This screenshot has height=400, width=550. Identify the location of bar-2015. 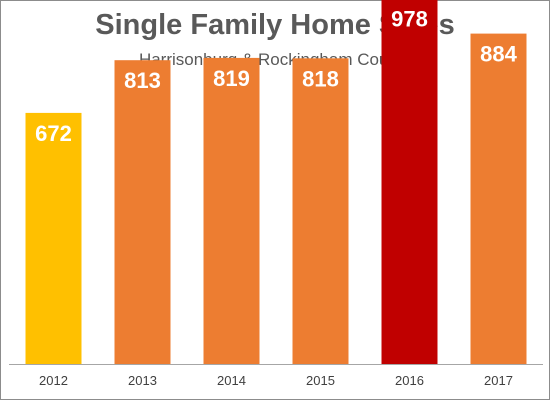
(320, 211).